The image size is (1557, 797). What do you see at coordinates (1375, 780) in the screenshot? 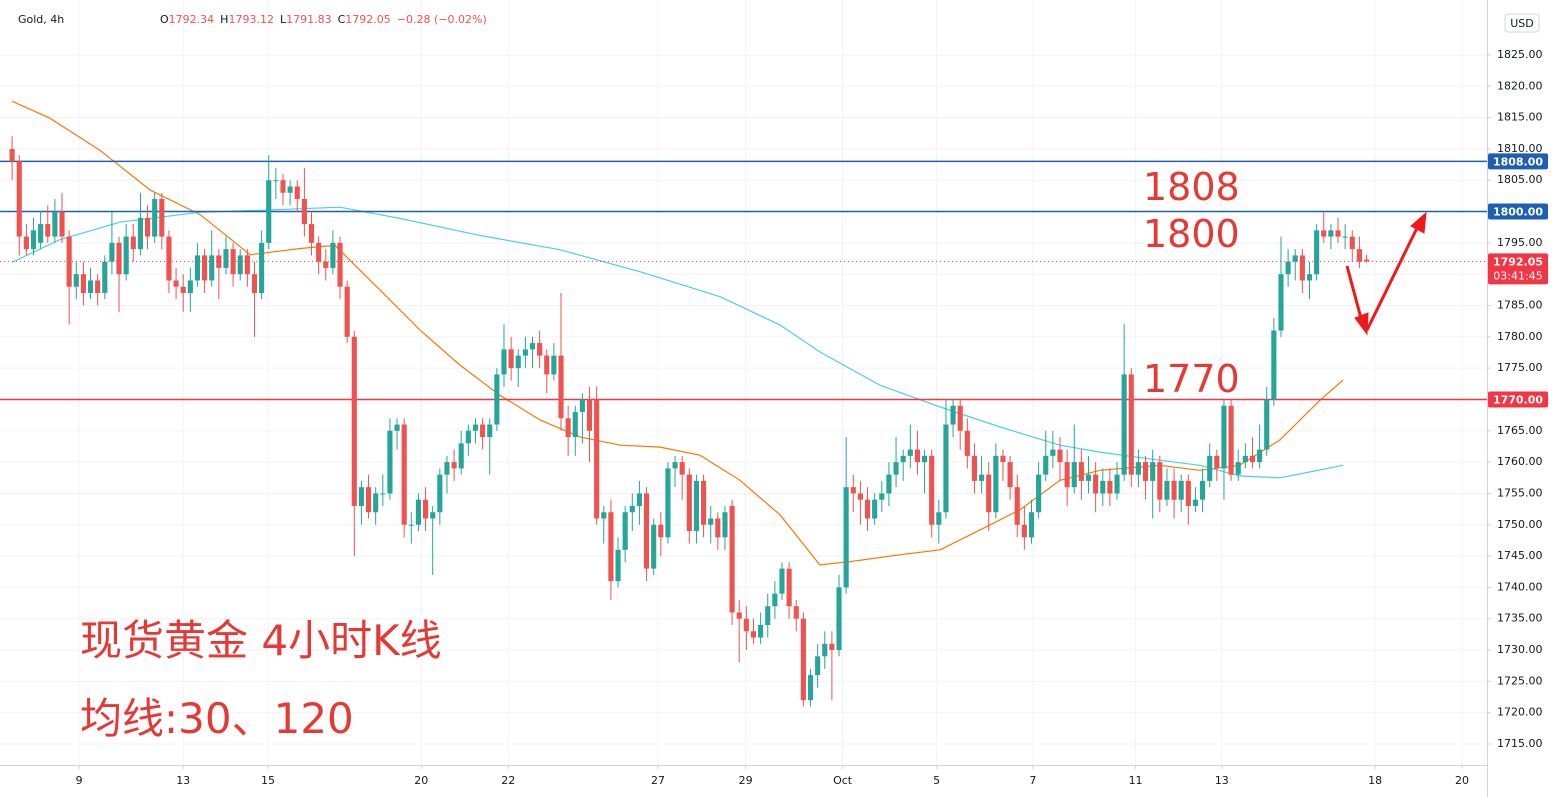
I see `x-tick-label: 18` at bounding box center [1375, 780].